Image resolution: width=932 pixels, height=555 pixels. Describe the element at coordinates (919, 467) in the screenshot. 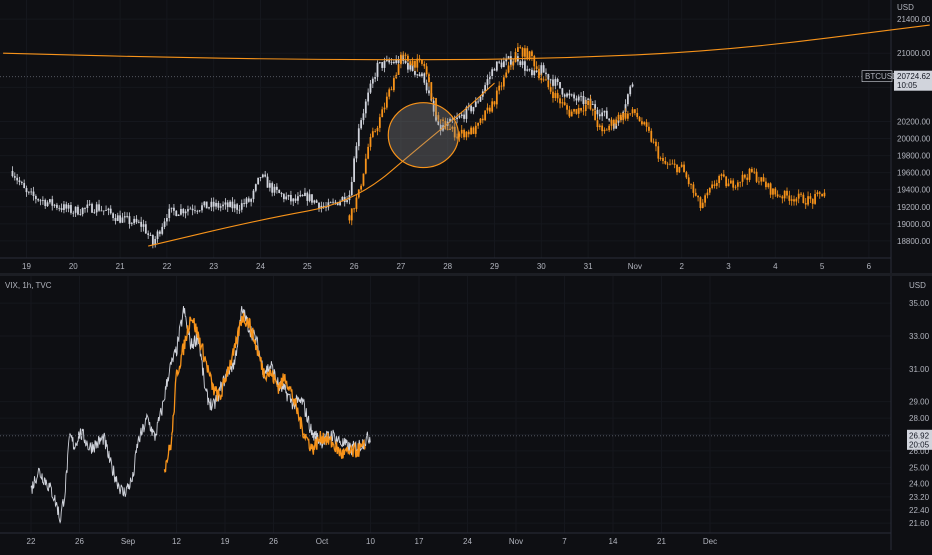

I see `bottom-price-tick: 25.00` at that location.